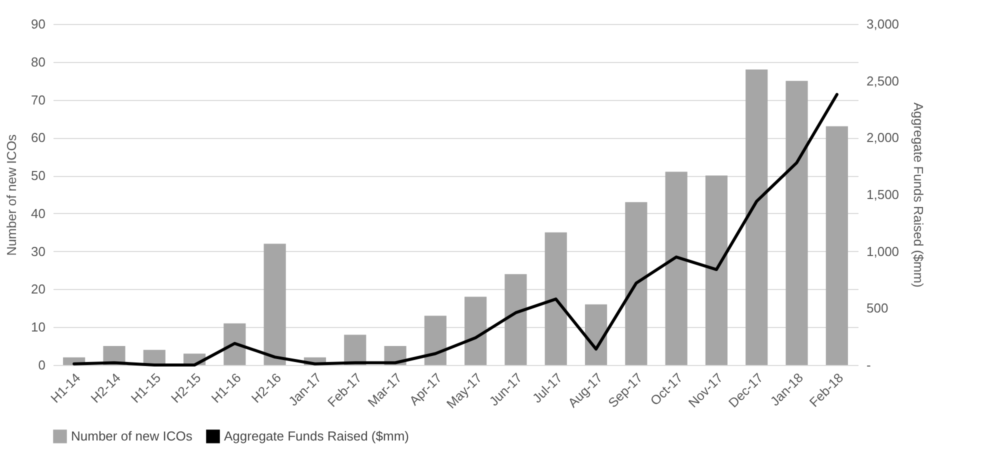  Describe the element at coordinates (38, 62) in the screenshot. I see `y-tick-label: 80` at that location.